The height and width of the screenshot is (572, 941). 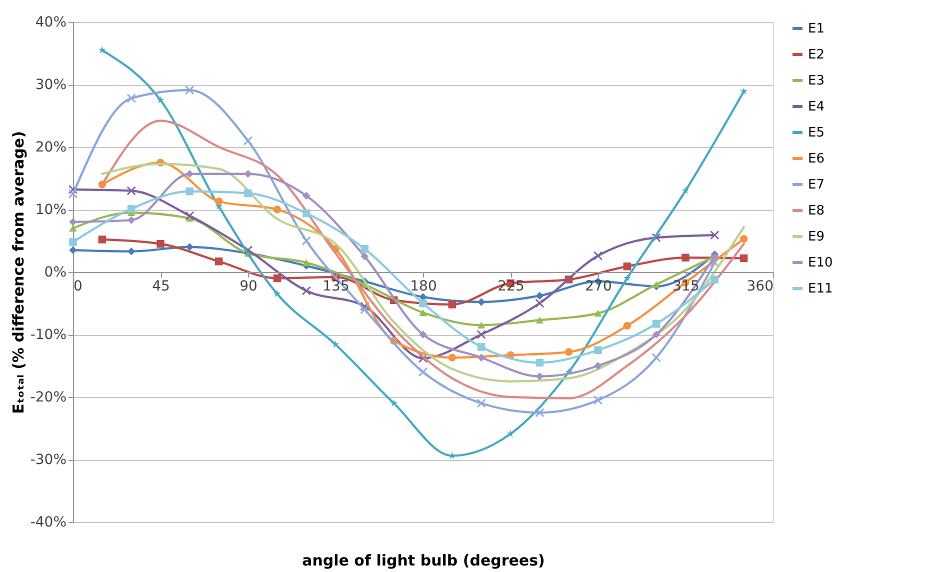 What do you see at coordinates (78, 286) in the screenshot?
I see `x-tick-label: 0` at bounding box center [78, 286].